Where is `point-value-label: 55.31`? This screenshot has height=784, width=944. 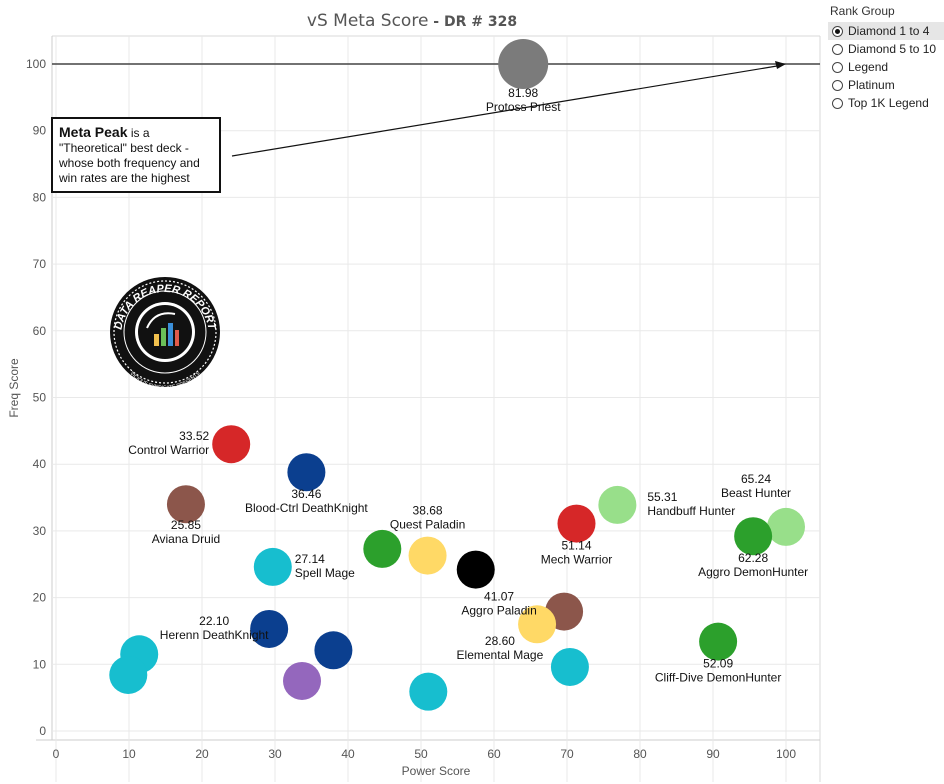 point-value-label: 55.31 is located at coordinates (662, 497).